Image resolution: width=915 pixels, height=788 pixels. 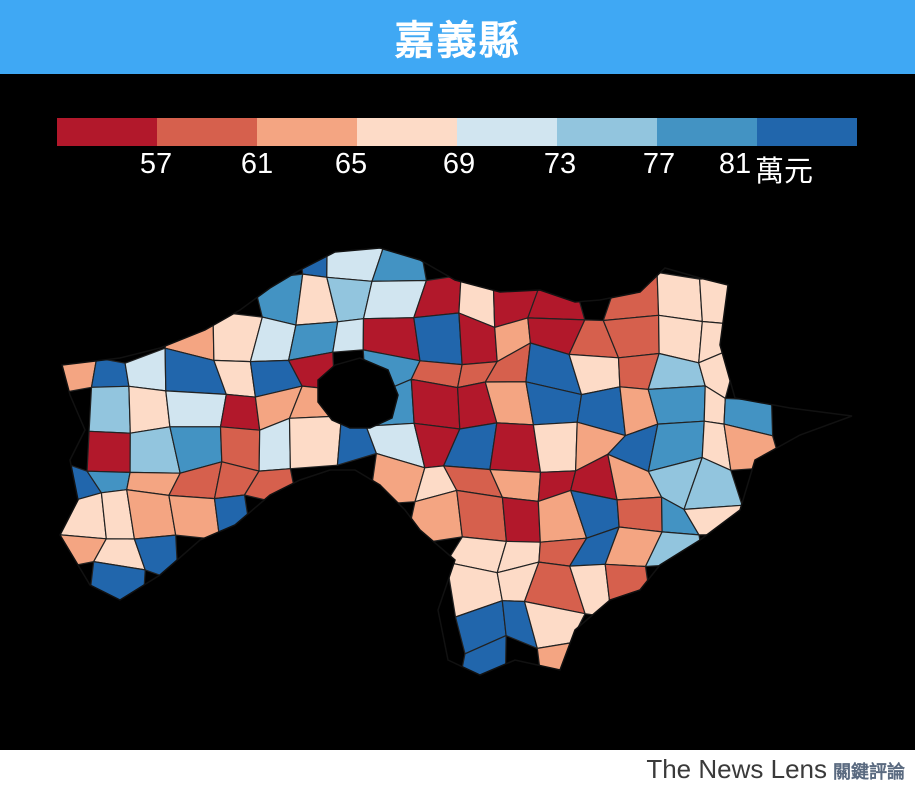 I want to click on color-legend, so click(x=457, y=132).